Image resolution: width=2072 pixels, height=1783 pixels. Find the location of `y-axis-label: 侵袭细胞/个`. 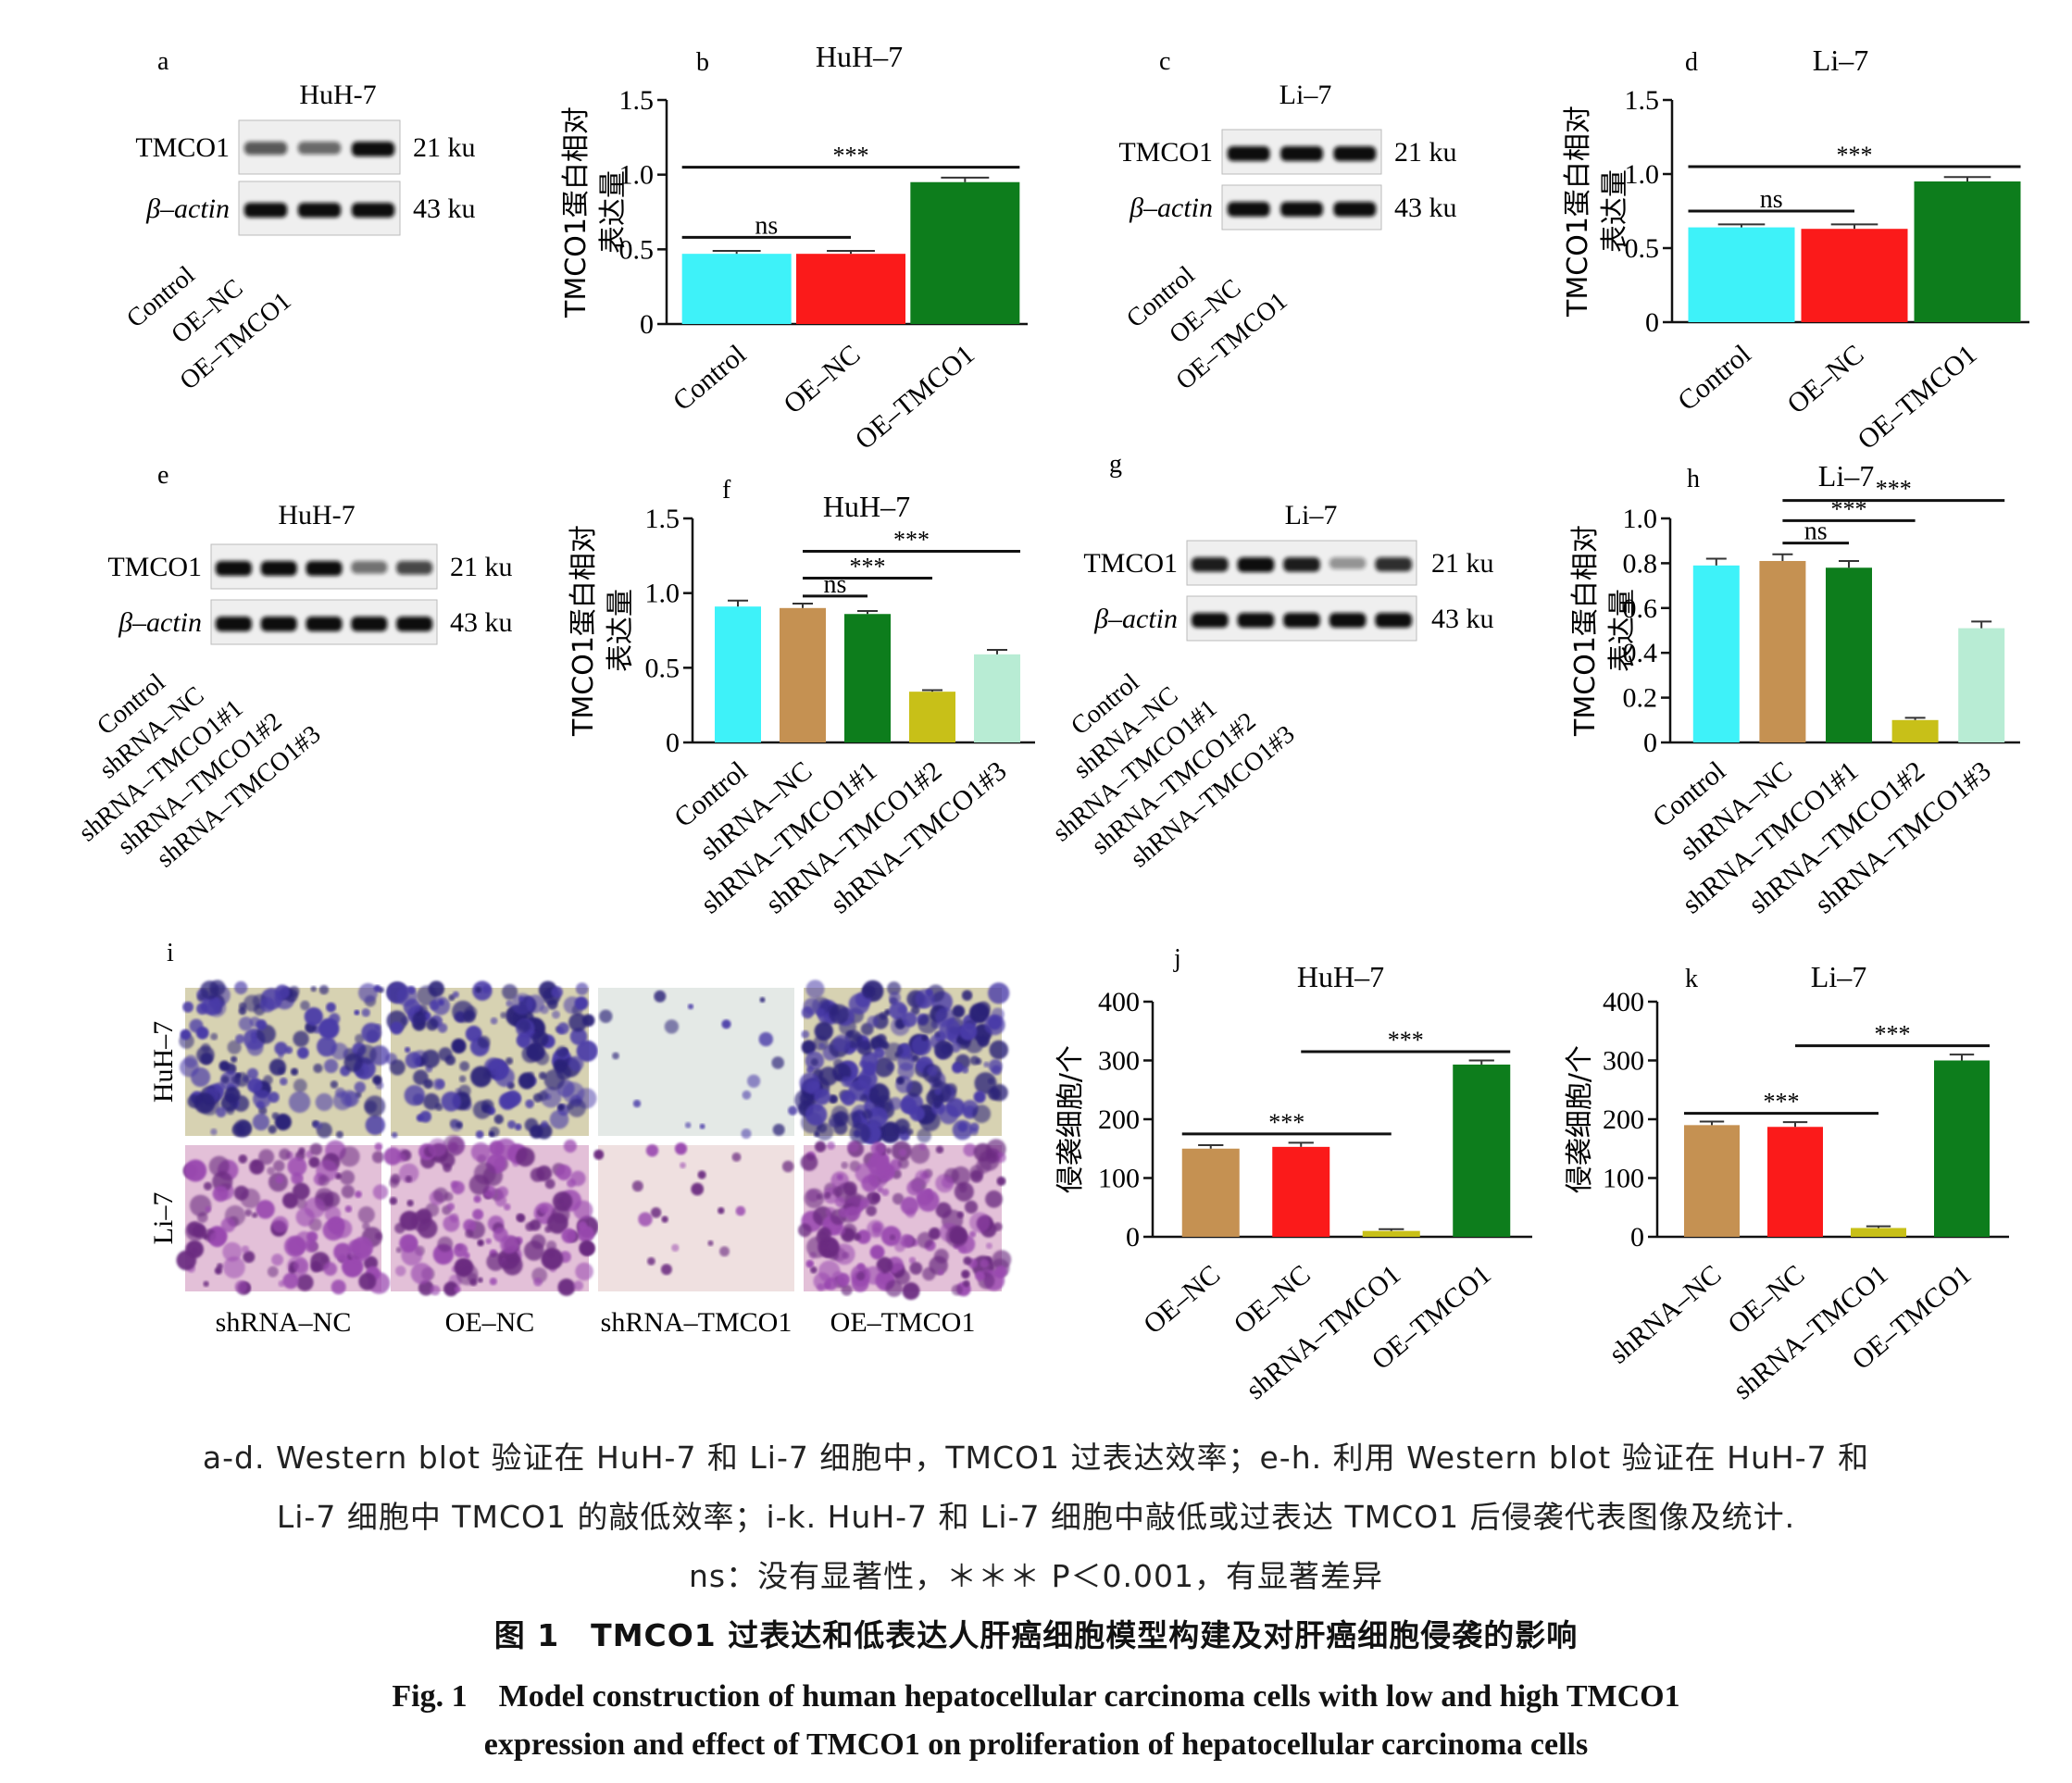

y-axis-label: 侵袭细胞/个 is located at coordinates (1580, 1119).